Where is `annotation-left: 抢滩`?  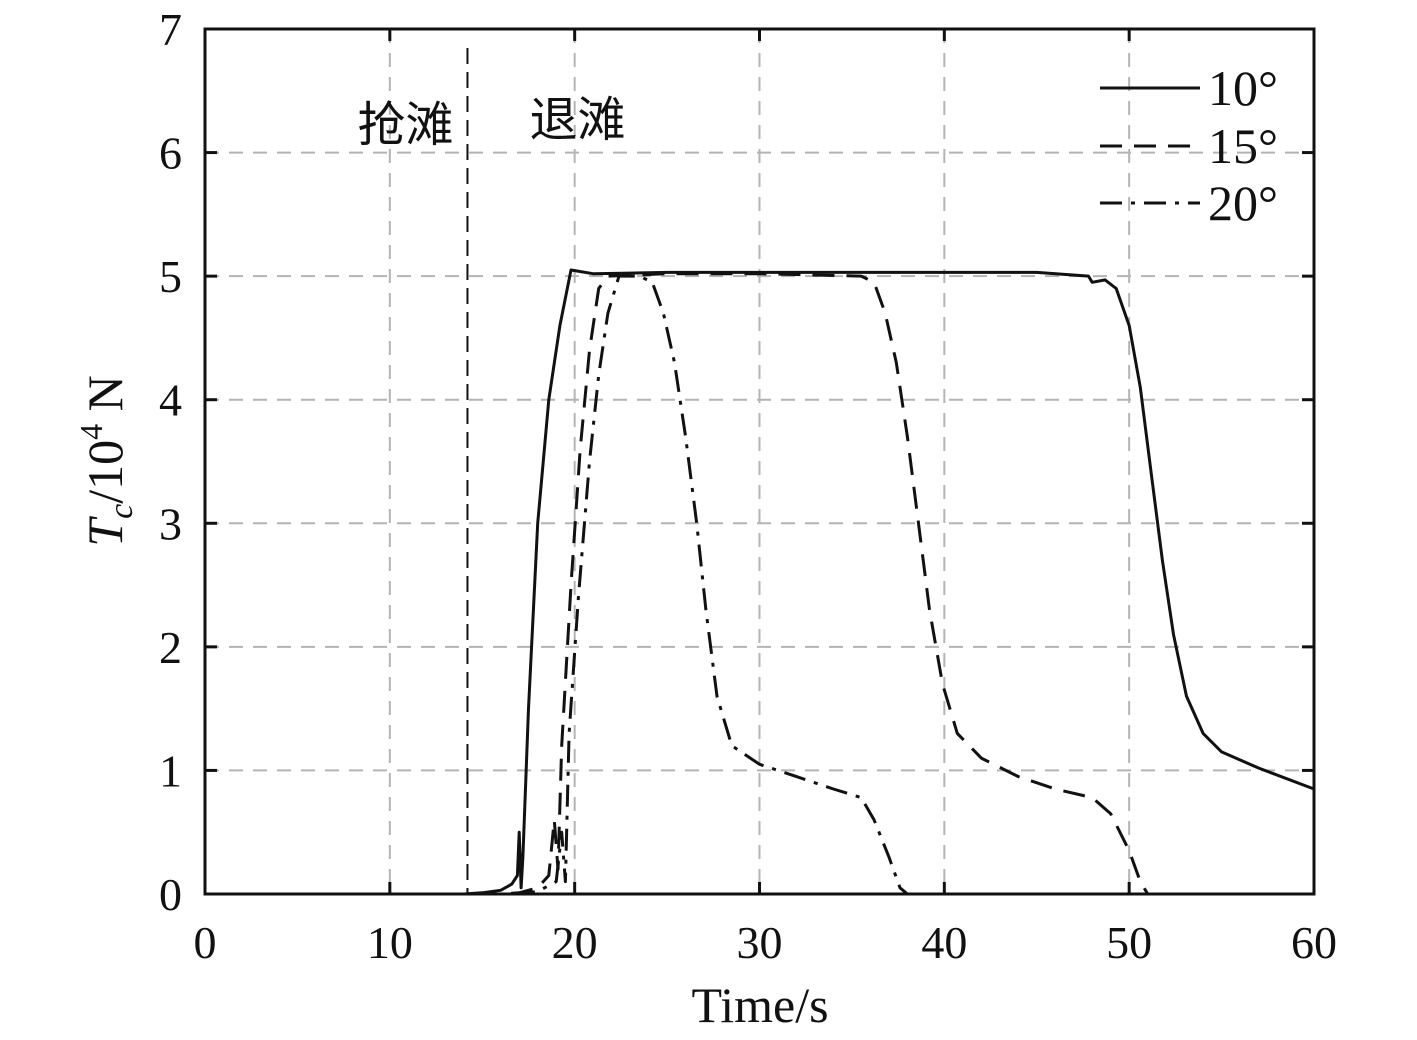
annotation-left: 抢滩 is located at coordinates (405, 125).